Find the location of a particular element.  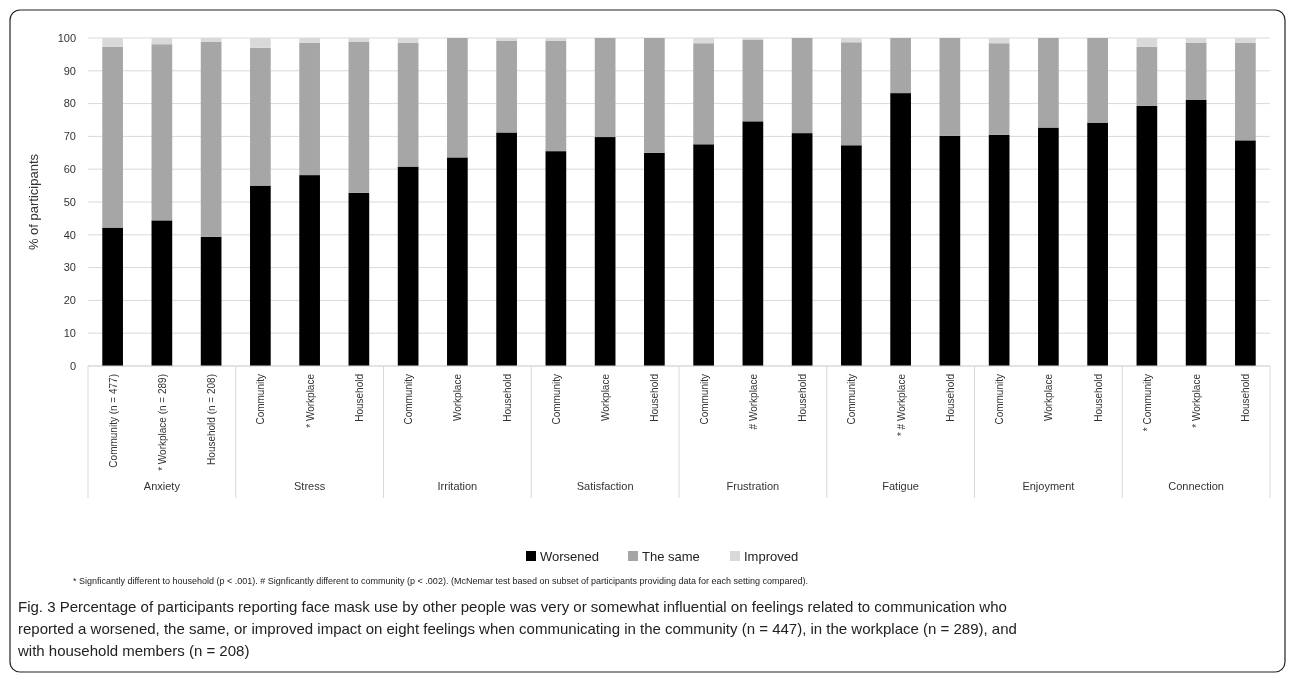

y-tick-label: 50 is located at coordinates (69, 201).